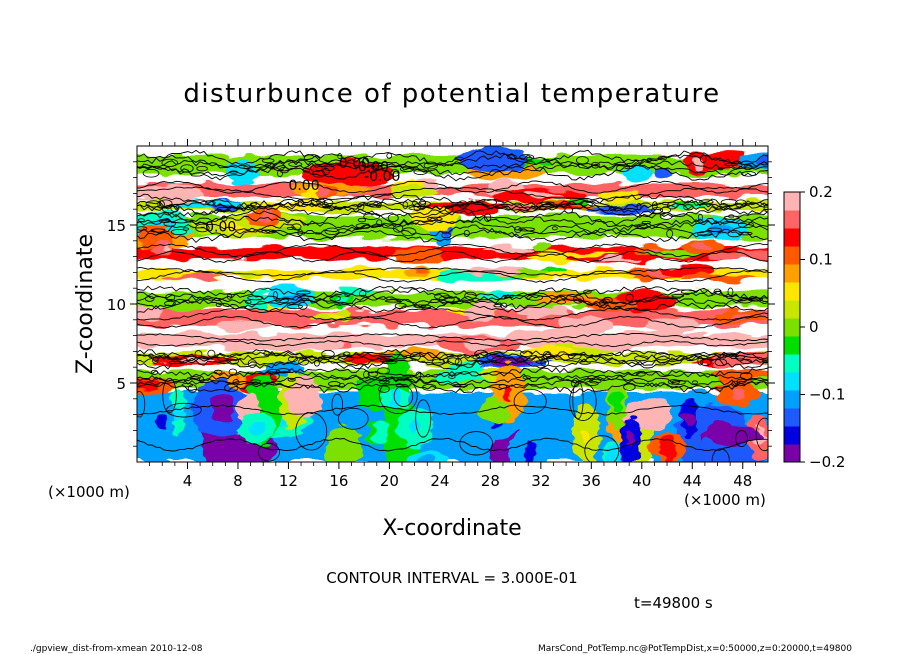  What do you see at coordinates (85, 304) in the screenshot?
I see `y-axis-label: Z-coordinate` at bounding box center [85, 304].